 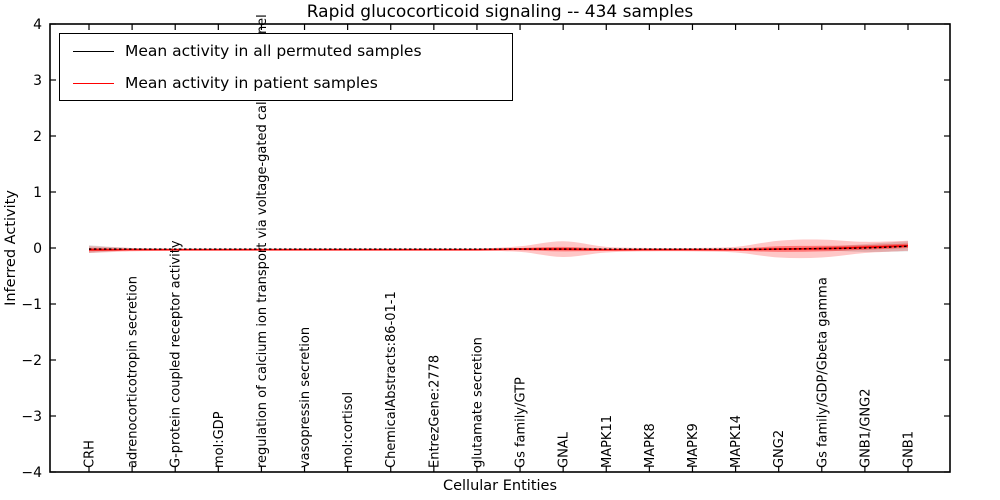 I want to click on x-tick-label: MAPK14, so click(x=736, y=441).